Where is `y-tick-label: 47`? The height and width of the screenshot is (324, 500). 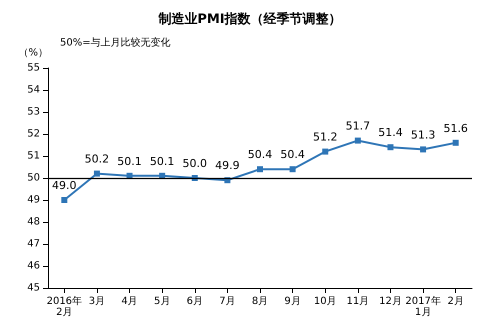 y-tick-label: 47 is located at coordinates (33, 244).